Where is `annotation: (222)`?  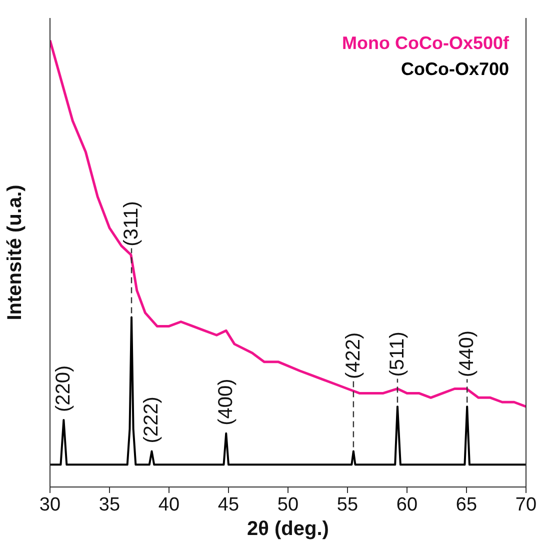 annotation: (222) is located at coordinates (151, 420).